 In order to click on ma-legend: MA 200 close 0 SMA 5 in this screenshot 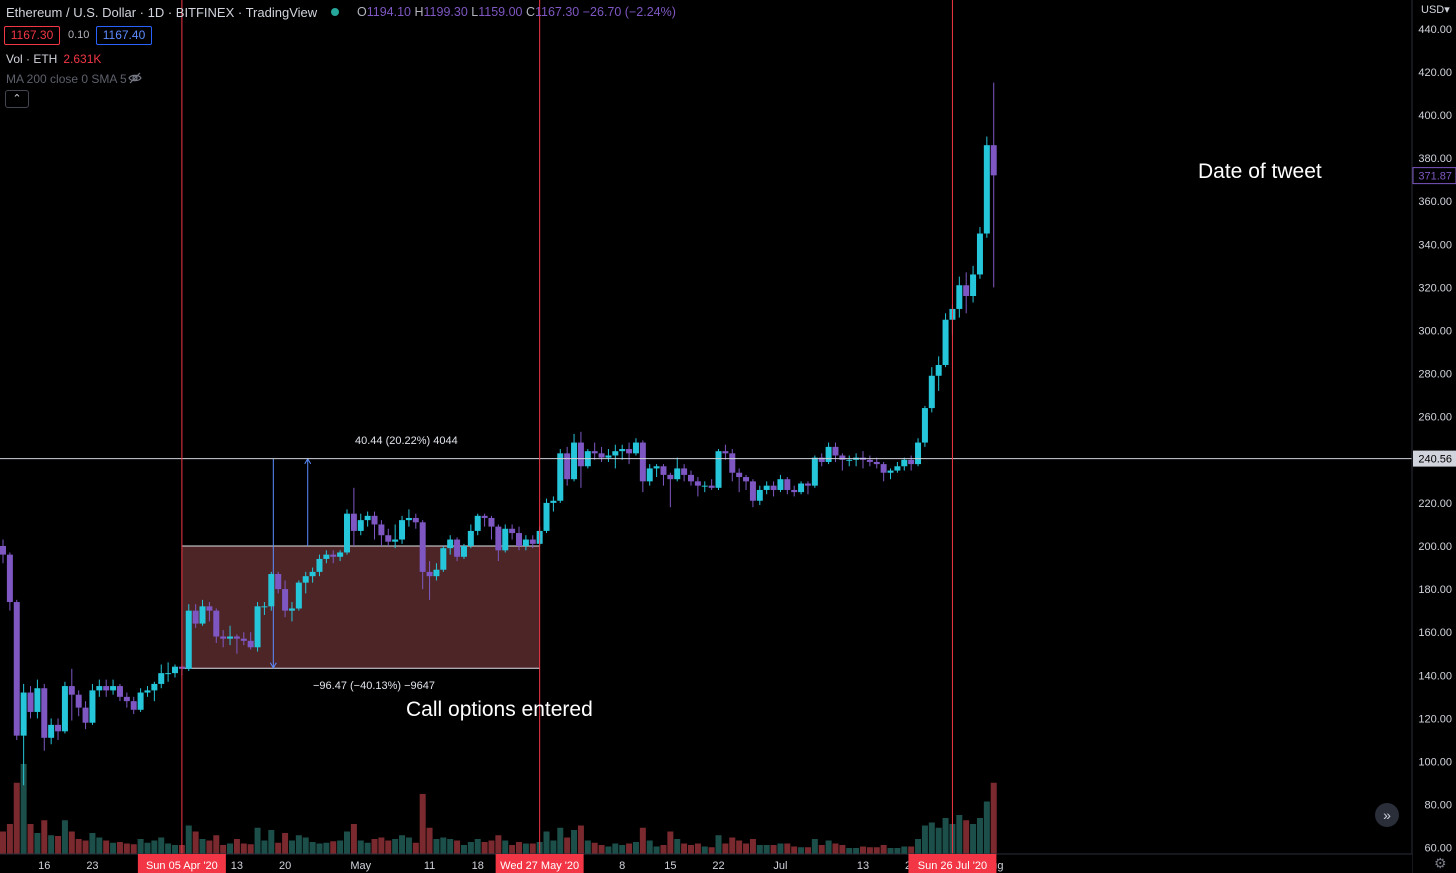, I will do `click(66, 79)`.